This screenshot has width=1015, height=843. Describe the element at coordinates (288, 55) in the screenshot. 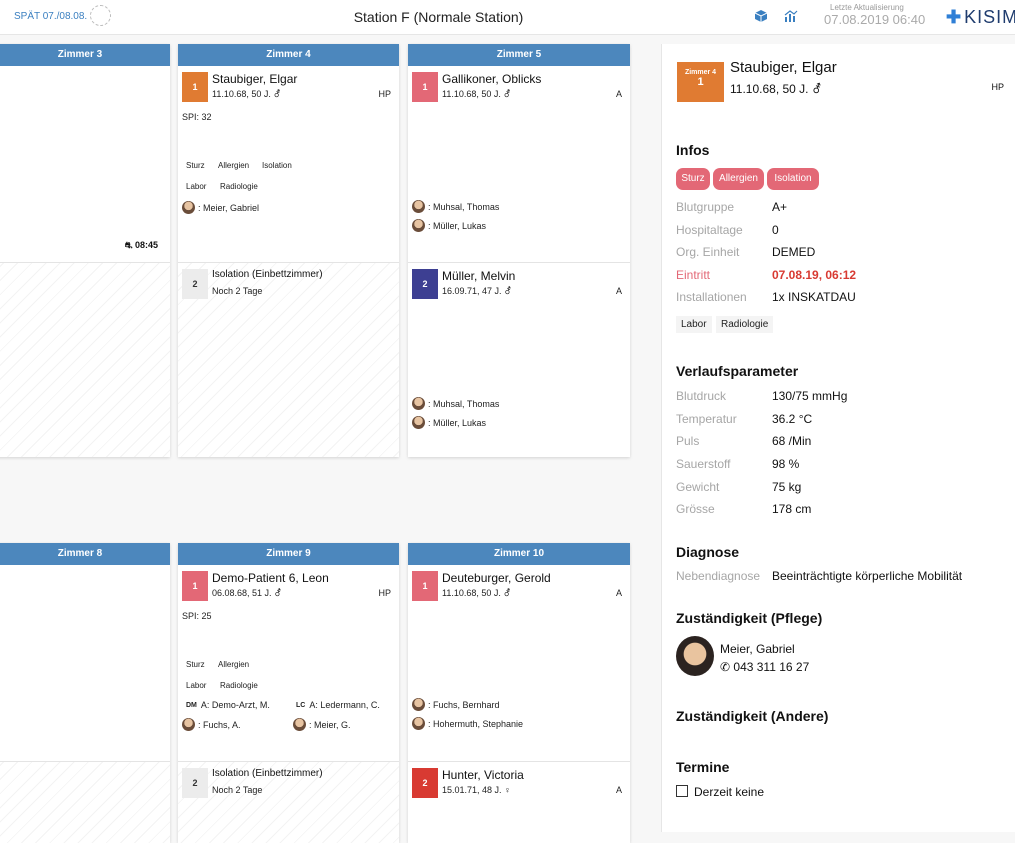

I see `room-header: Zimmer 4` at that location.